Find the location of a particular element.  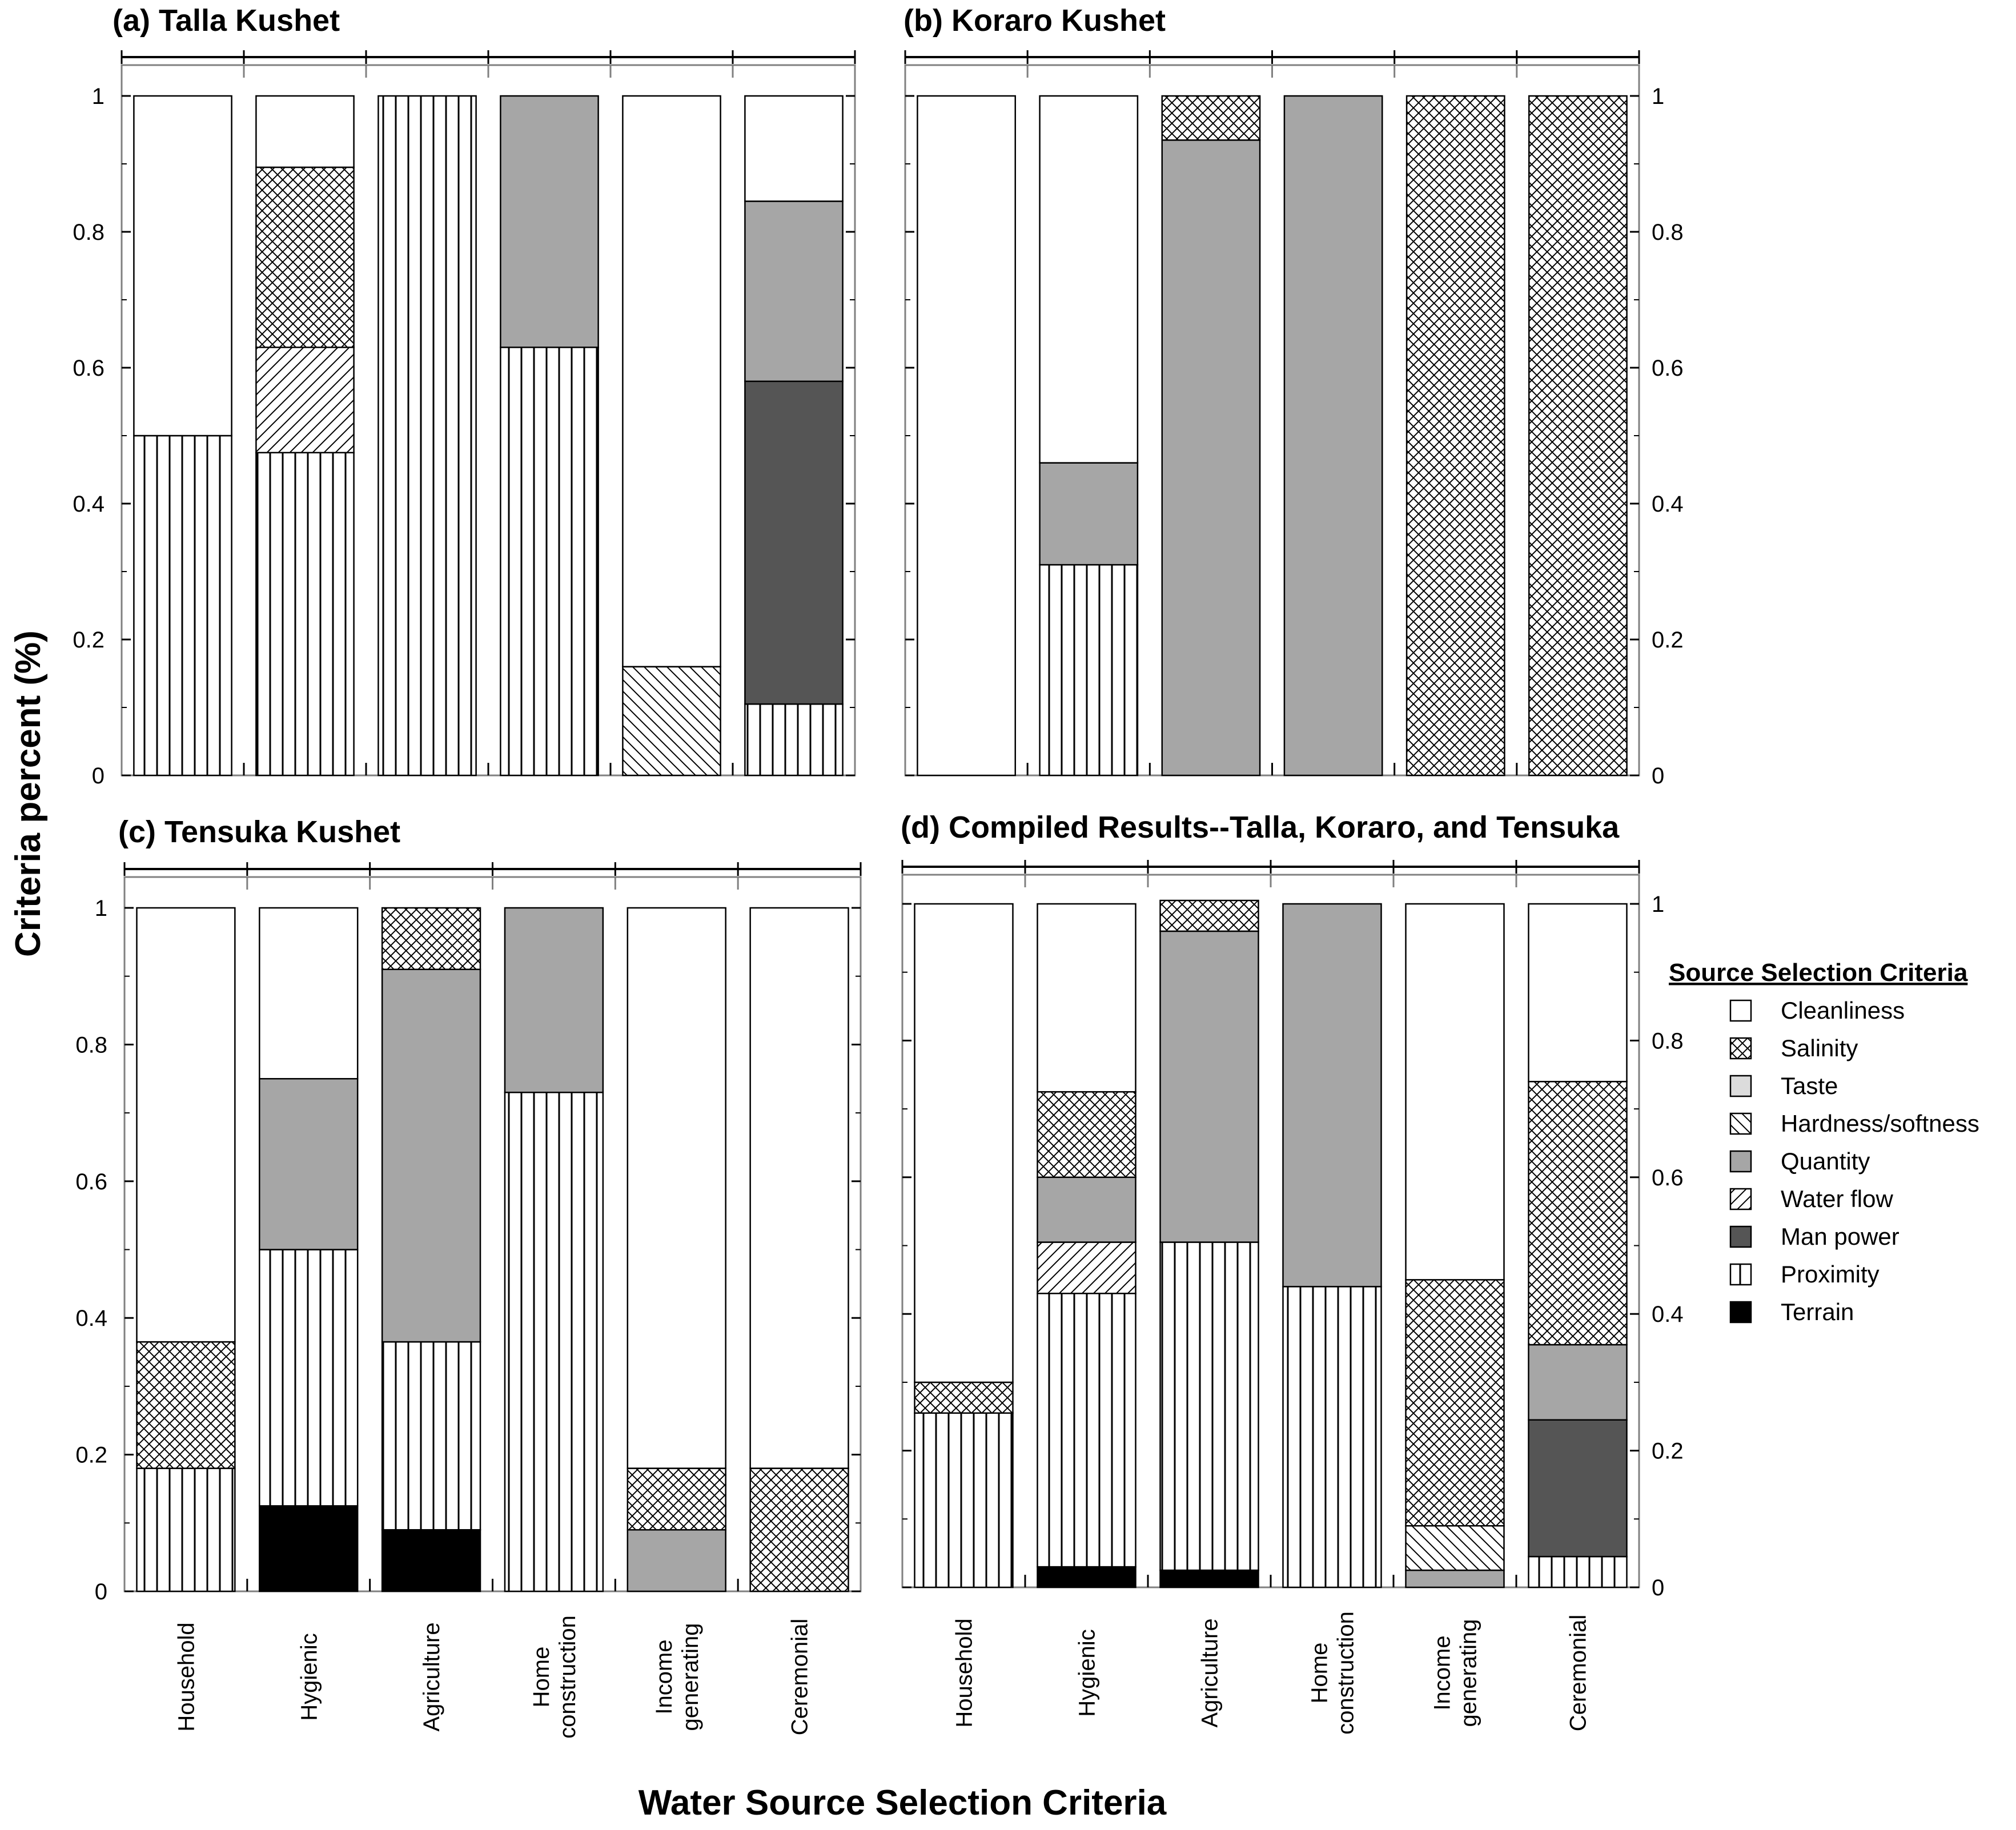

legend-item-terrain: Terrain is located at coordinates (1791, 1311).